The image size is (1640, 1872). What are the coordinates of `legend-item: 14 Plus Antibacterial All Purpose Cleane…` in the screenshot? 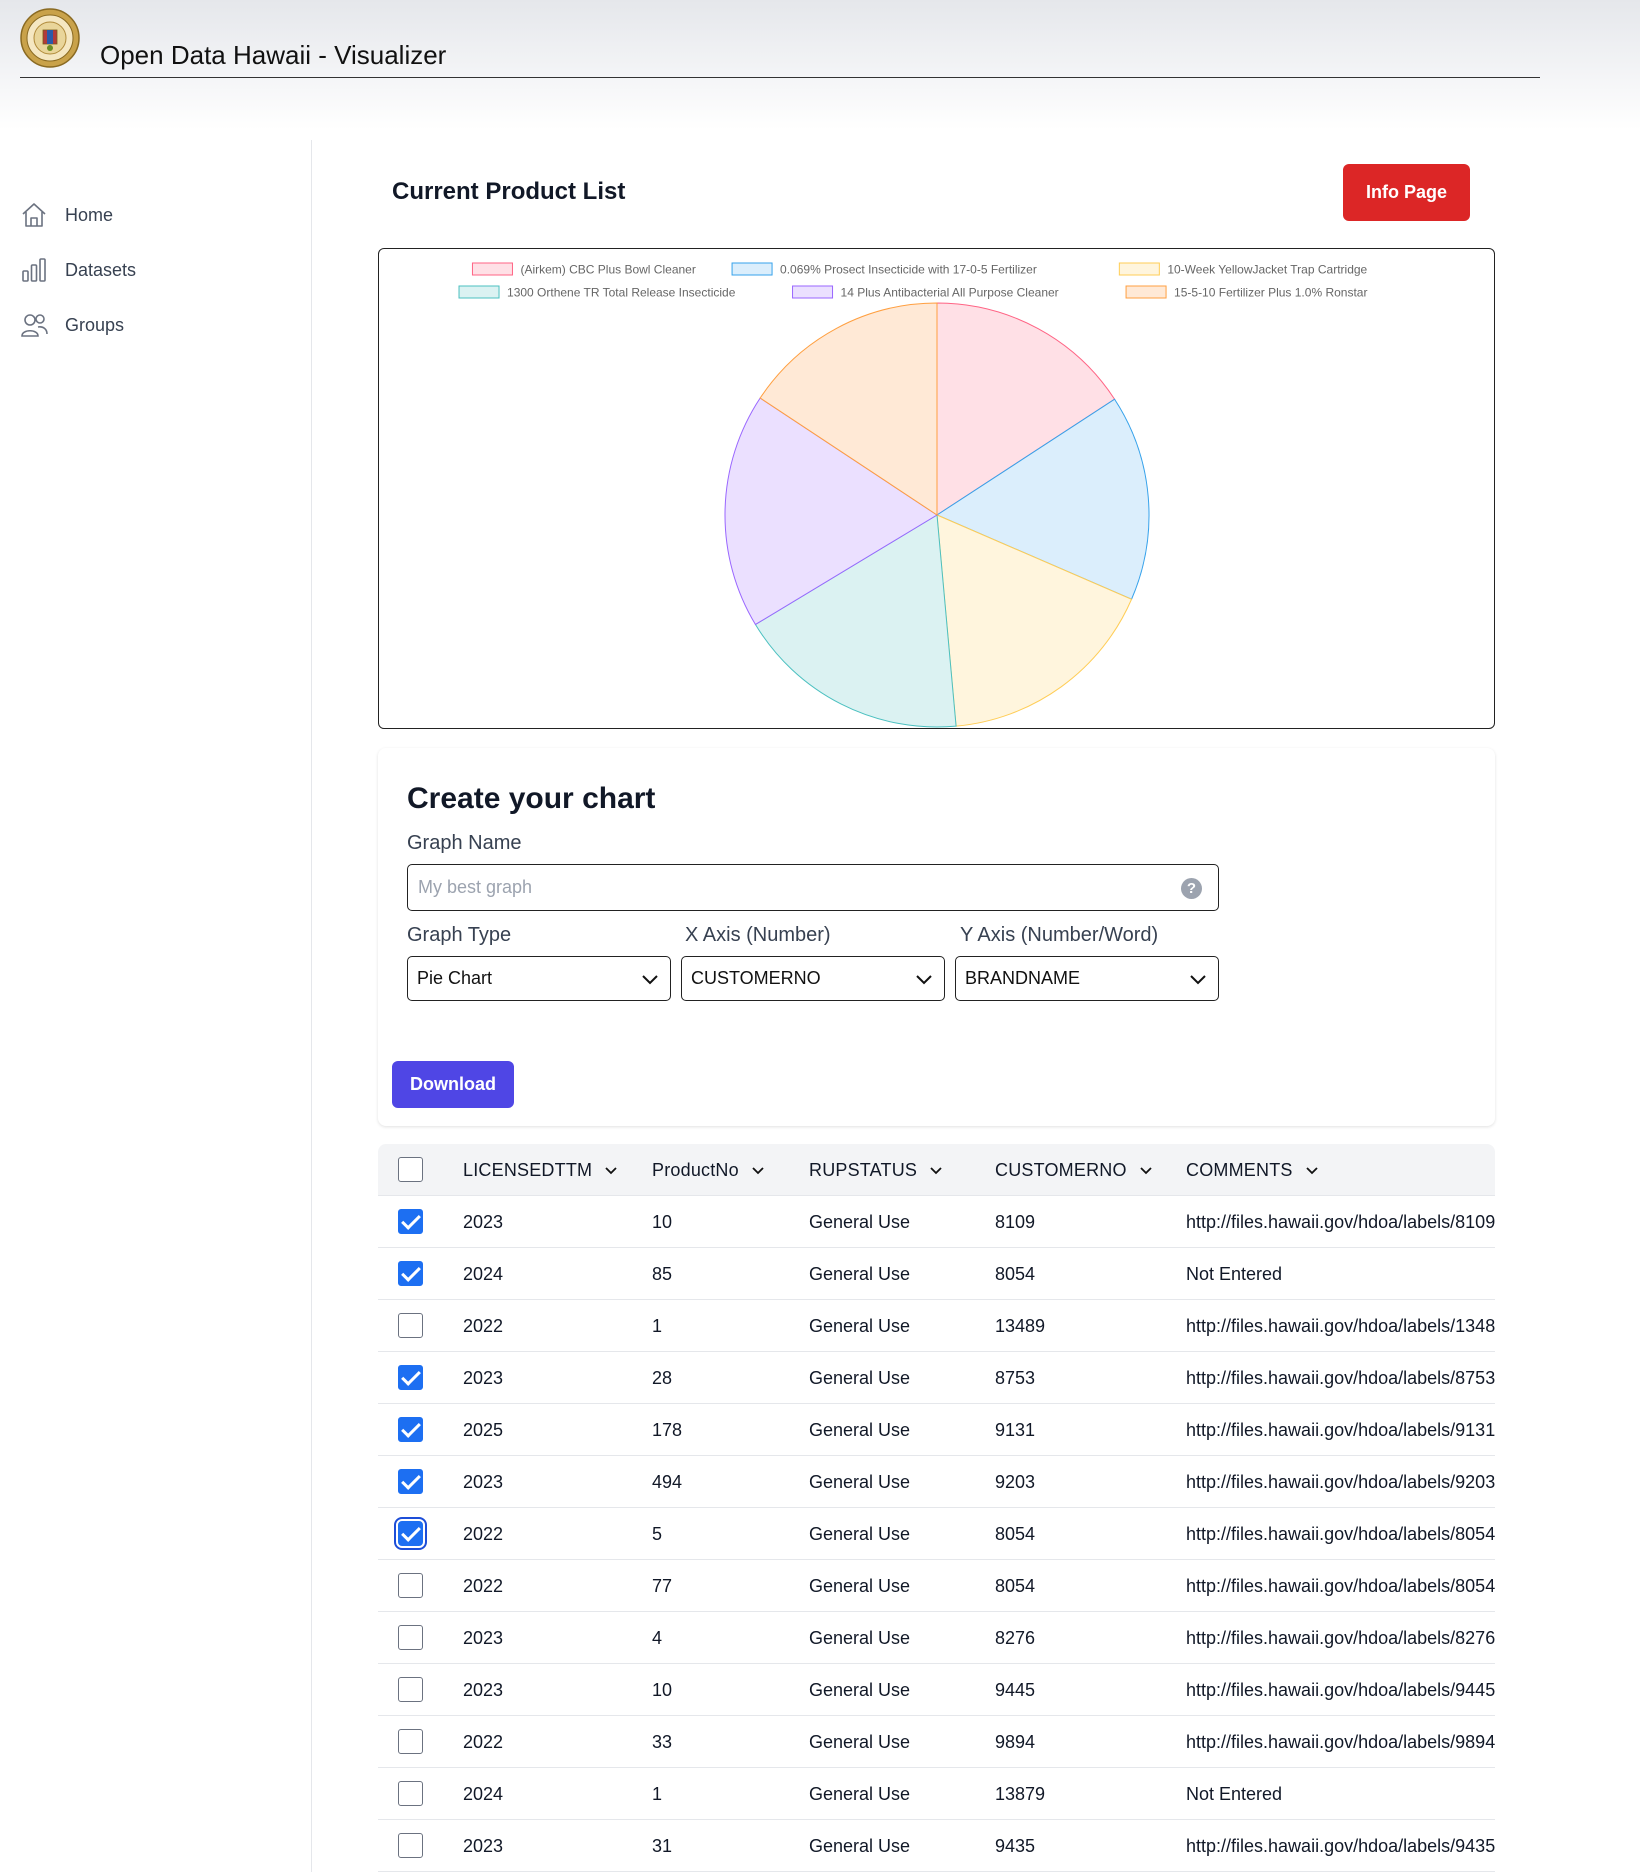 It's located at (925, 292).